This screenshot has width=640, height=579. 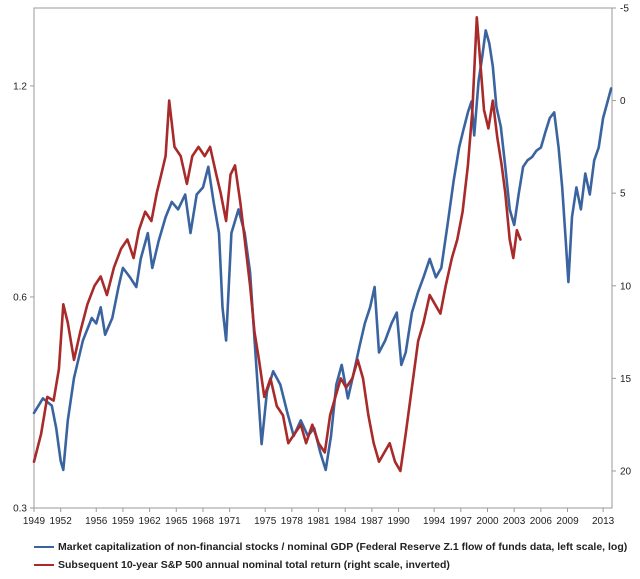 What do you see at coordinates (461, 521) in the screenshot?
I see `x-tick-label: 1997` at bounding box center [461, 521].